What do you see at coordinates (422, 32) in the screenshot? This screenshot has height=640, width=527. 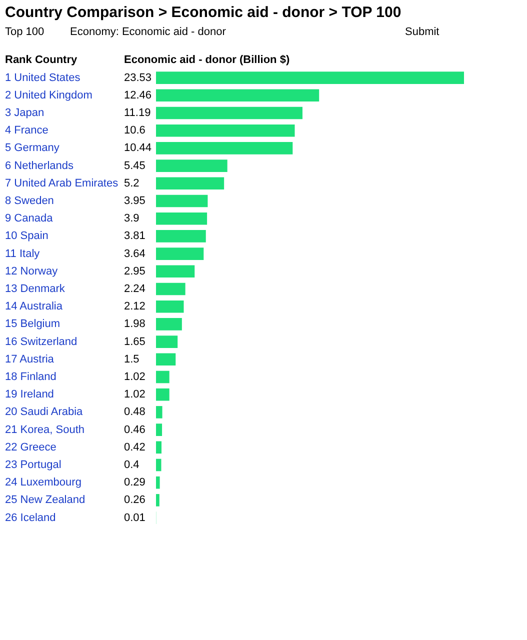 I see `text: Submit` at bounding box center [422, 32].